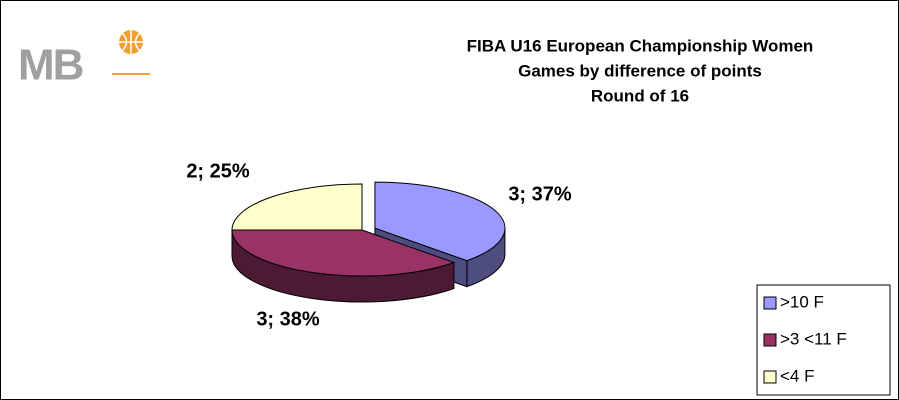 Image resolution: width=899 pixels, height=400 pixels. What do you see at coordinates (640, 95) in the screenshot?
I see `chart-title: Round of 16` at bounding box center [640, 95].